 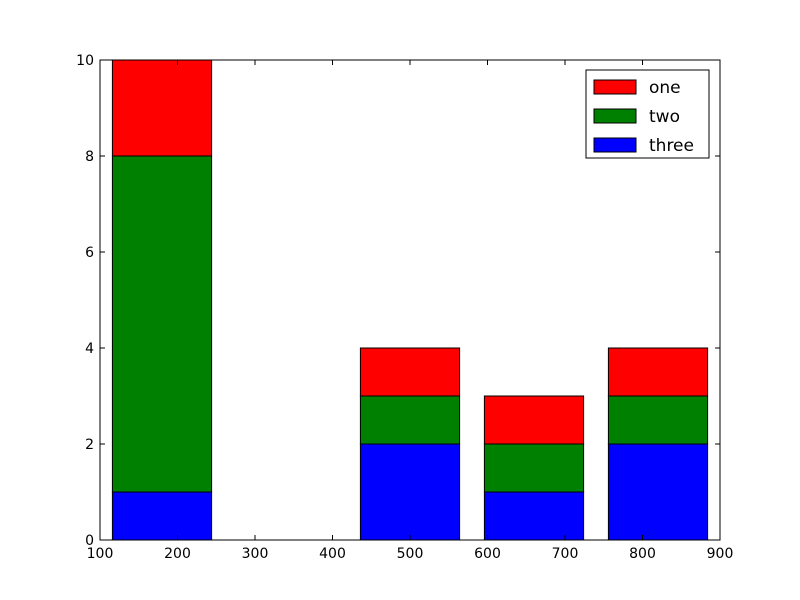 What do you see at coordinates (615, 87) in the screenshot?
I see `legend-swatch-one` at bounding box center [615, 87].